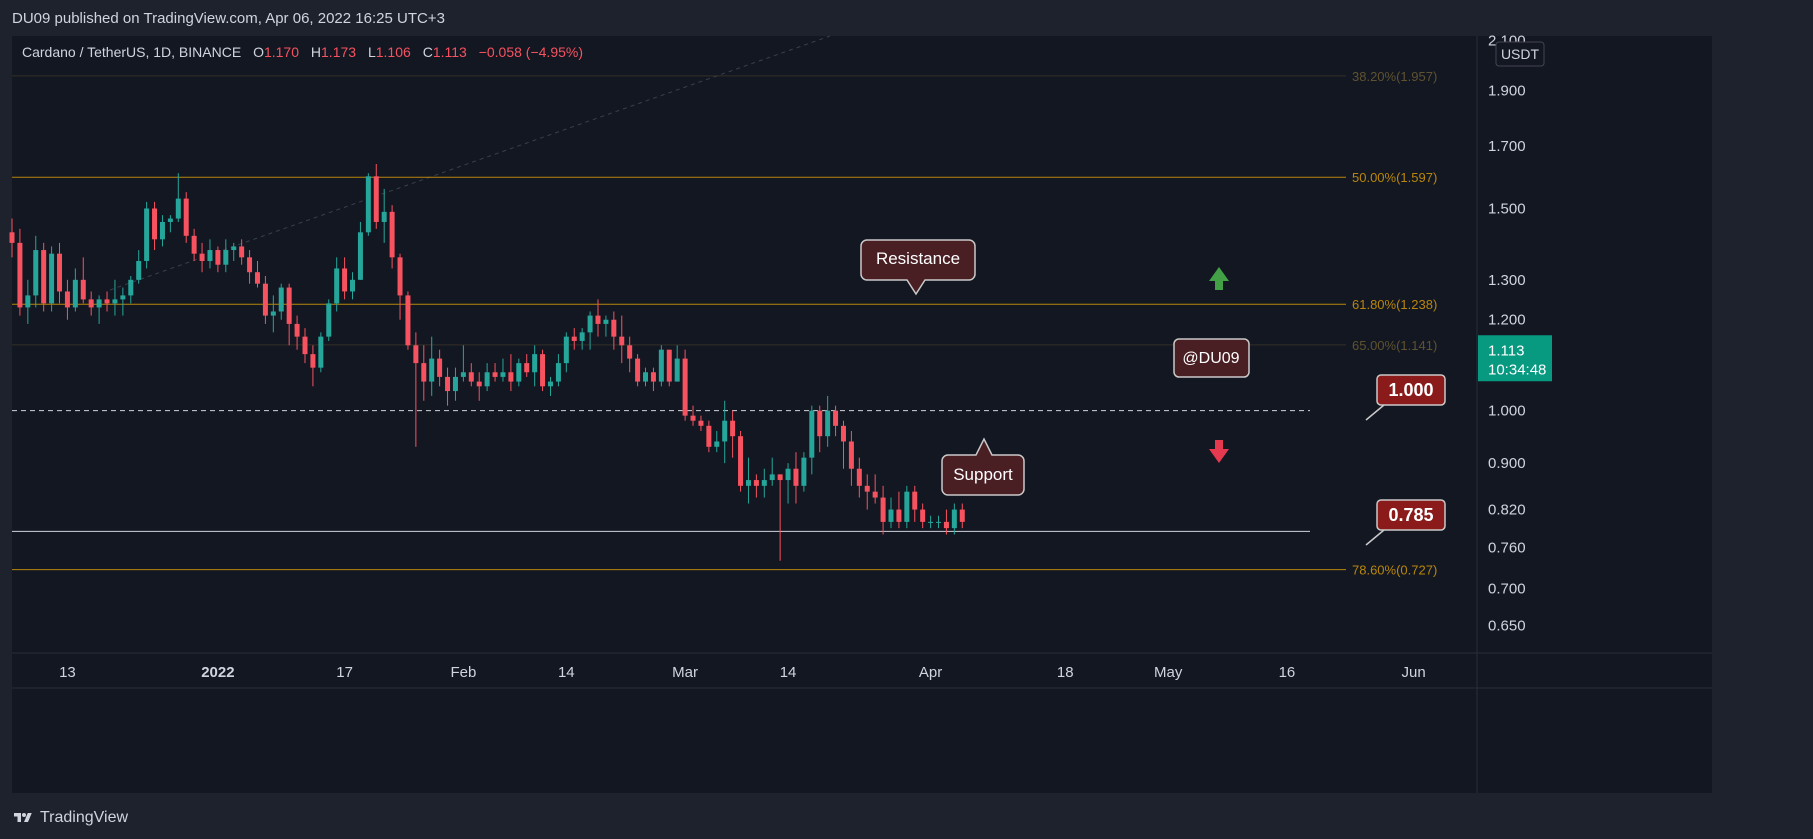  Describe the element at coordinates (393, 52) in the screenshot. I see `low-value: 1.106` at that location.